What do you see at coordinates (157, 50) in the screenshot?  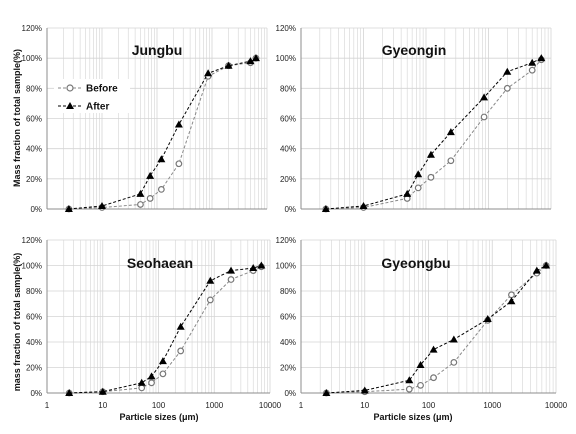 I see `panel-title-jungbu: Jungbu` at bounding box center [157, 50].